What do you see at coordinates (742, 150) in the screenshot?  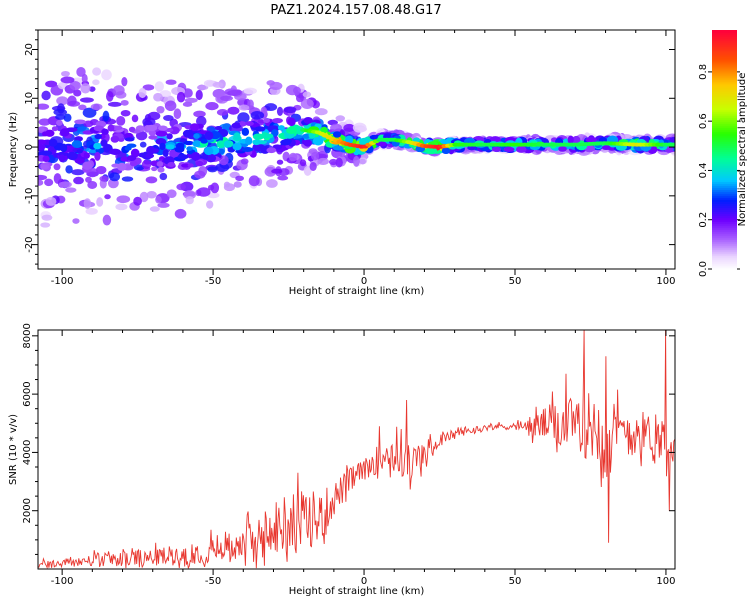 I see `colorbar-label: Normalized spectral amplitude` at bounding box center [742, 150].